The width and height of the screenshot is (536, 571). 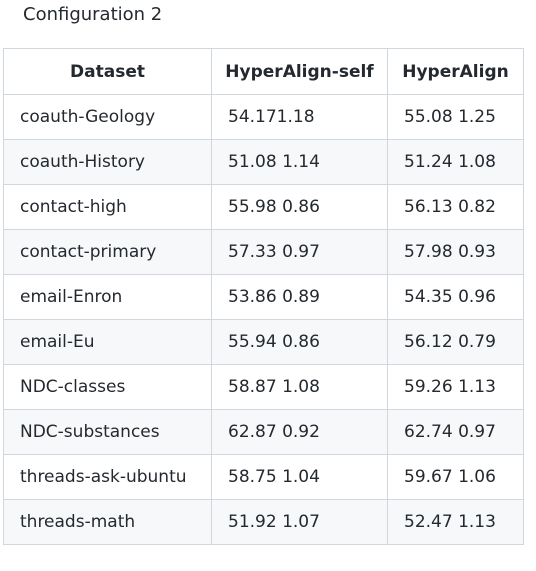 I want to click on table-row: NDC-substances 62.87 0.92 62.74 0.97, so click(x=263, y=432).